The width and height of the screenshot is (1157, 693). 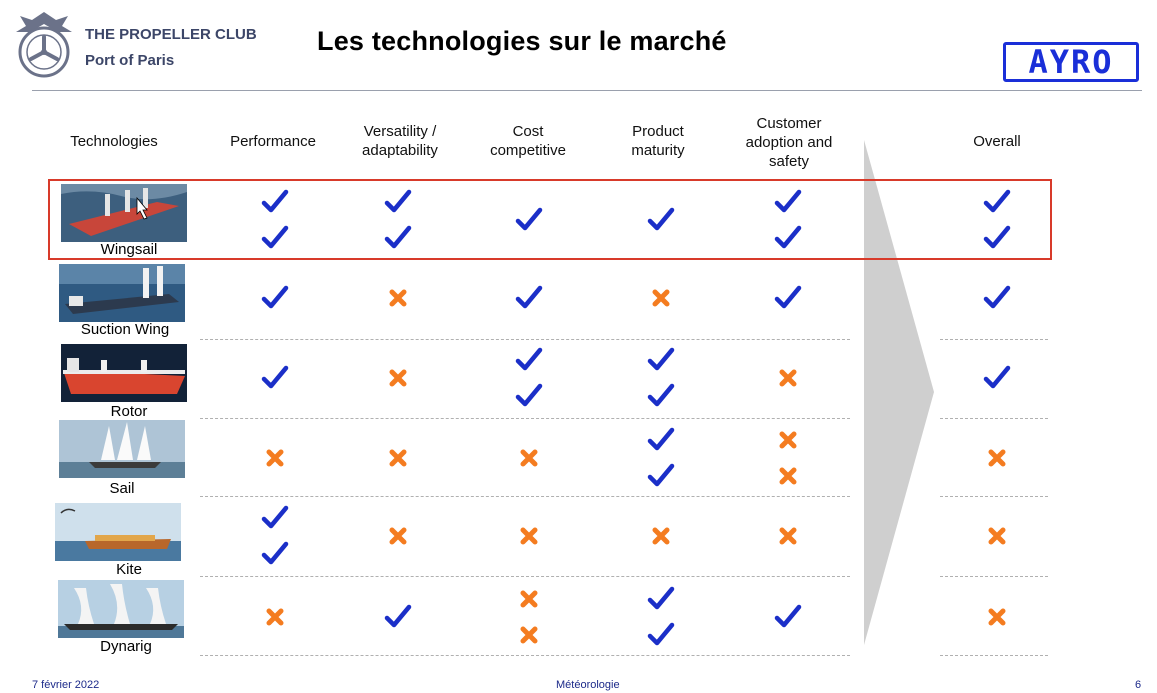 What do you see at coordinates (587, 90) in the screenshot?
I see `header-divider` at bounding box center [587, 90].